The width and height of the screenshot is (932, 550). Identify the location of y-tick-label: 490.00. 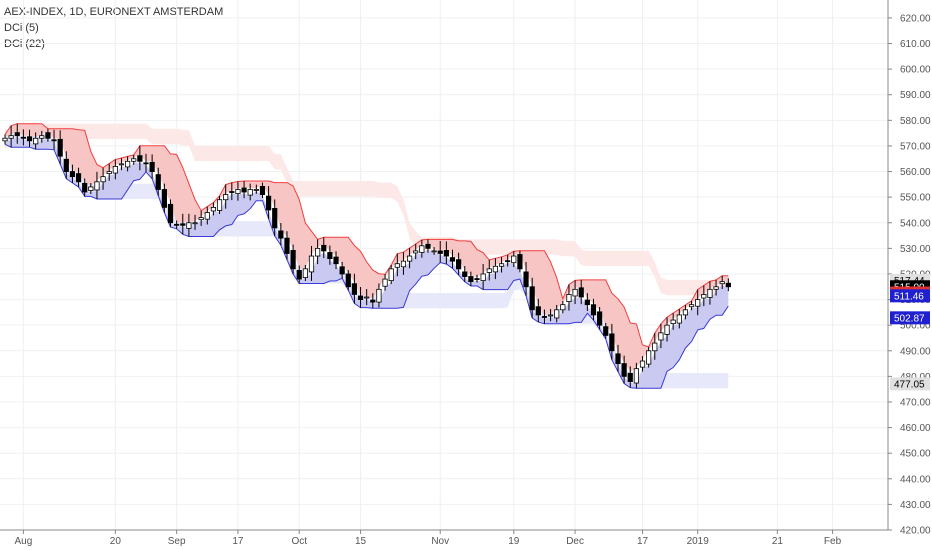
(915, 351).